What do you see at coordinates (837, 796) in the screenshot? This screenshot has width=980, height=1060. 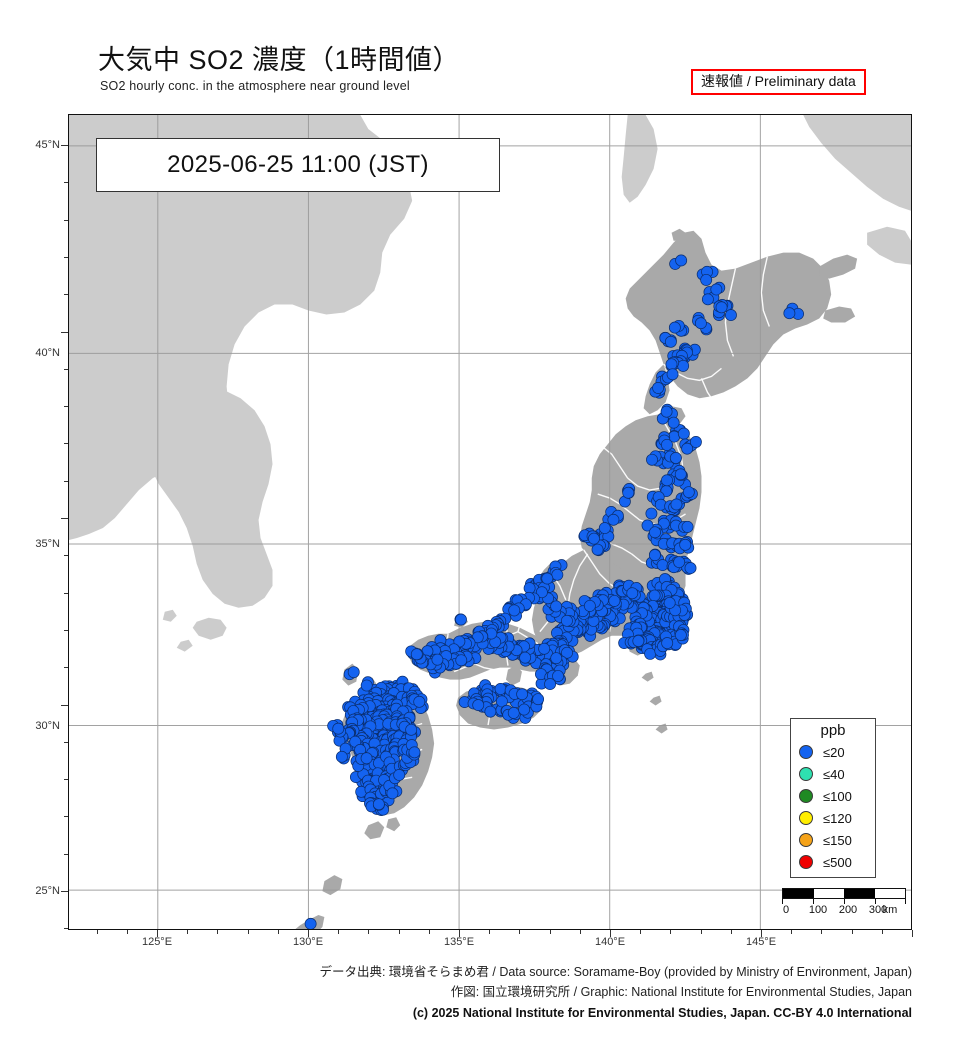 I see `legend-label-le100: ≤100` at bounding box center [837, 796].